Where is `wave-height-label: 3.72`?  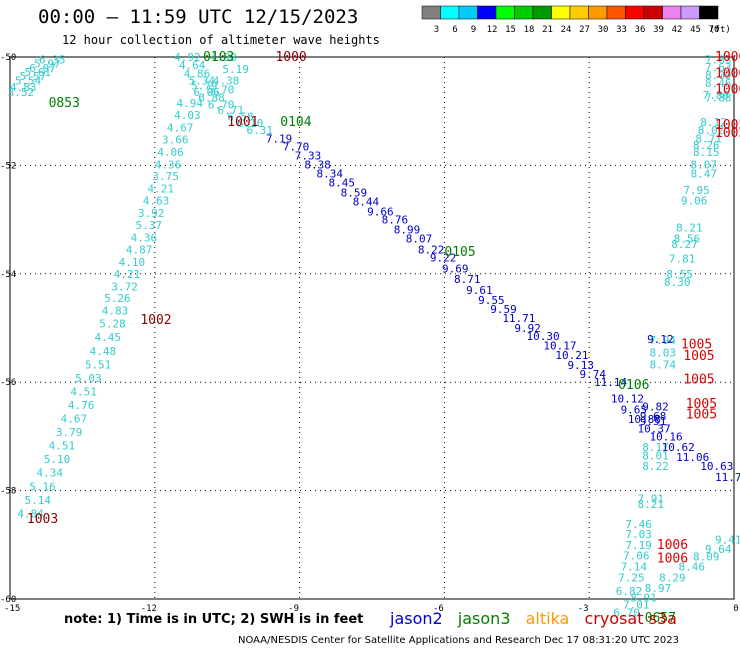 wave-height-label: 3.72 is located at coordinates (124, 286).